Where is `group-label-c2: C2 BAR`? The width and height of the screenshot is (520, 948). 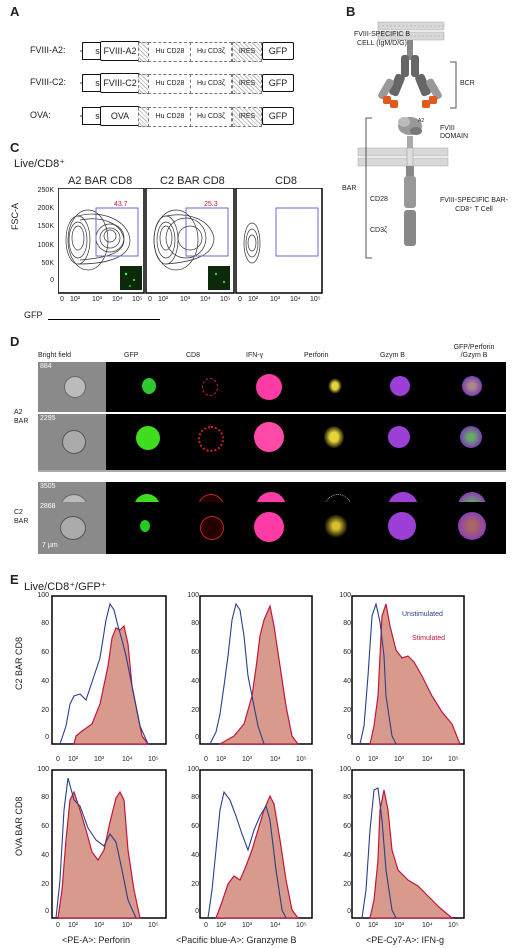
group-label-c2: C2 BAR is located at coordinates (21, 517).